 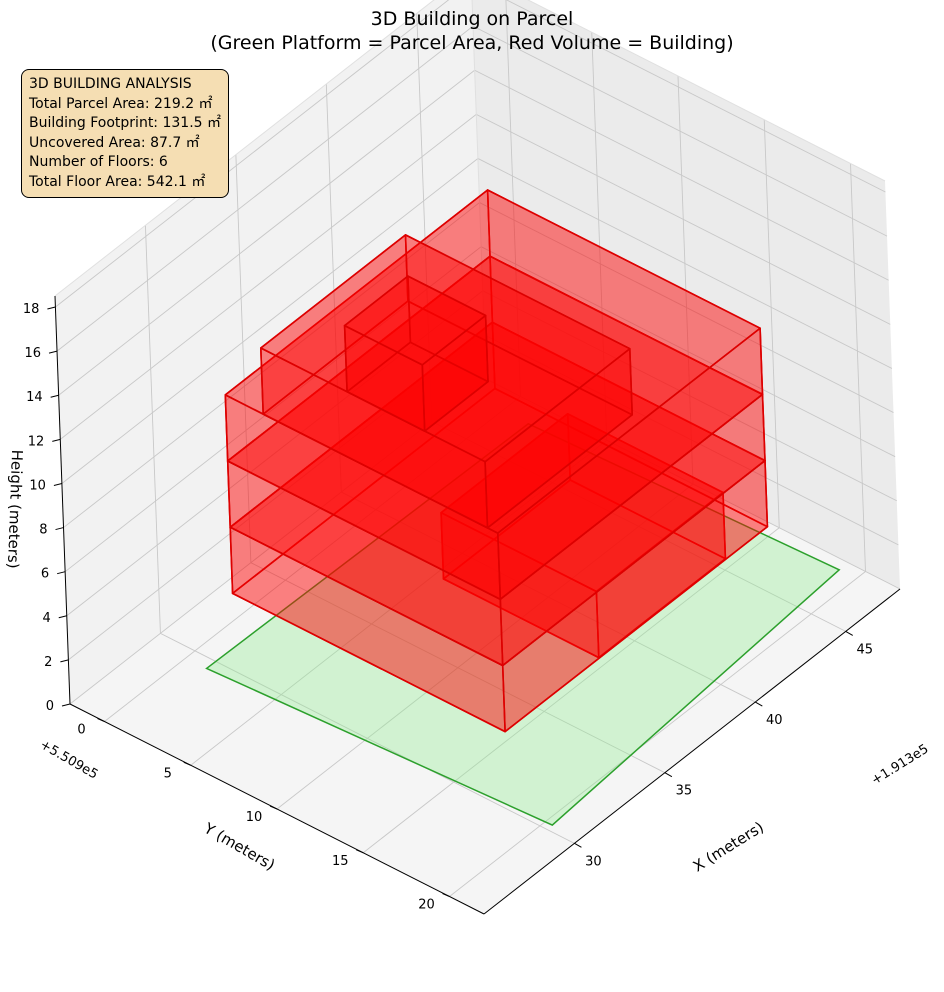 I want to click on z-tick-label: 16, so click(x=32, y=353).